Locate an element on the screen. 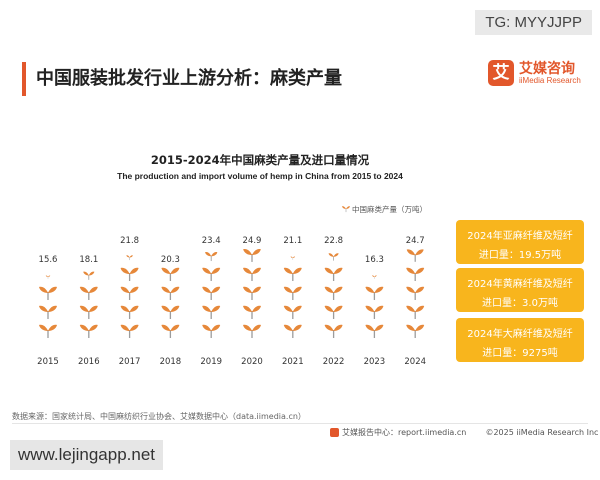 The image size is (600, 480). x-tick-2016: 2016 is located at coordinates (89, 362).